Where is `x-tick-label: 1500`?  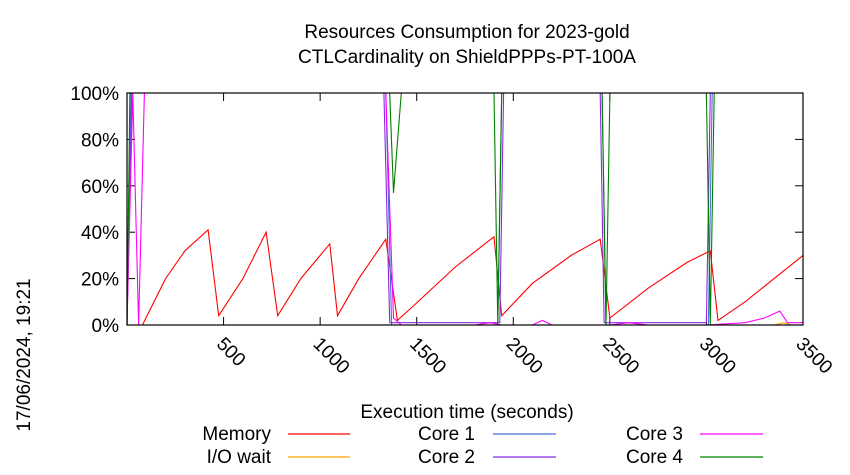 x-tick-label: 1500 is located at coordinates (427, 356).